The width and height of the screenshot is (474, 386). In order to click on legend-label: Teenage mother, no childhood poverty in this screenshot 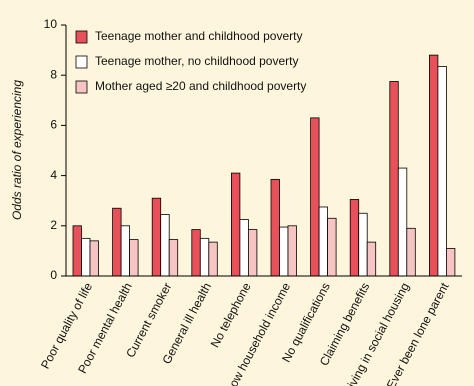, I will do `click(196, 61)`.